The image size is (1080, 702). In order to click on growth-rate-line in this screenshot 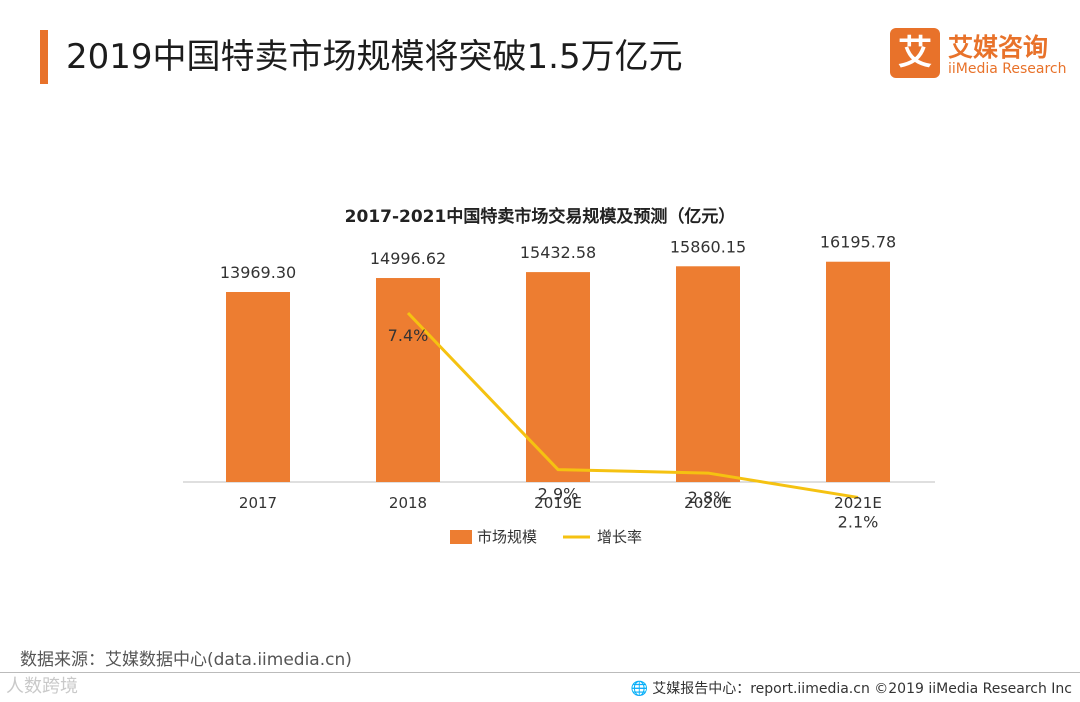, I will do `click(632, 405)`.